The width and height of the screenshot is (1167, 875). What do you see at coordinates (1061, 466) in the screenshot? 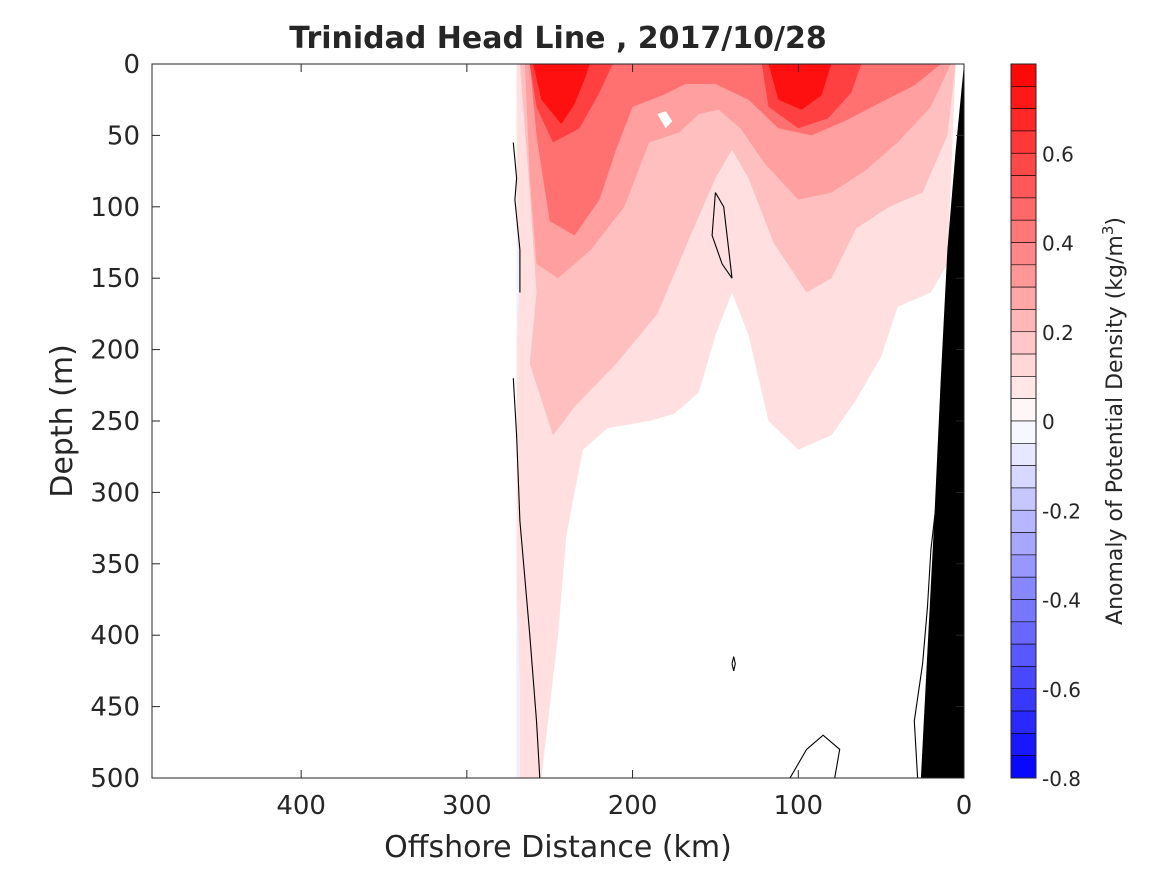
I see `colorbar-ticks: 0.6 0.4 0.2 0 -0.2 -0.4 -0.6 -0.8` at bounding box center [1061, 466].